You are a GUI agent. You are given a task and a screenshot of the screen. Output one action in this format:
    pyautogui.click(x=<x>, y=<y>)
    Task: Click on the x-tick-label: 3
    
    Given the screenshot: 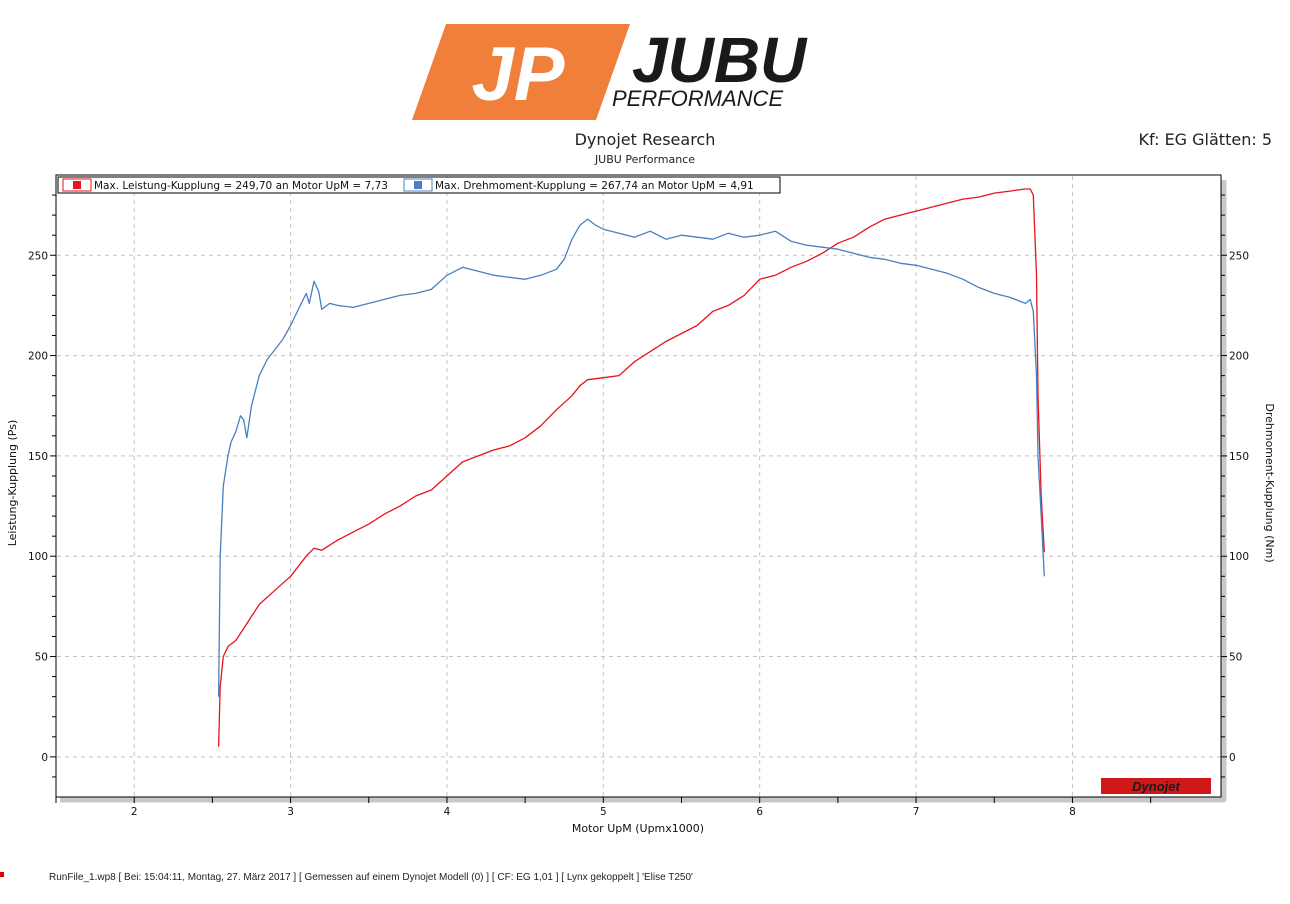 What is the action you would take?
    pyautogui.click(x=290, y=812)
    